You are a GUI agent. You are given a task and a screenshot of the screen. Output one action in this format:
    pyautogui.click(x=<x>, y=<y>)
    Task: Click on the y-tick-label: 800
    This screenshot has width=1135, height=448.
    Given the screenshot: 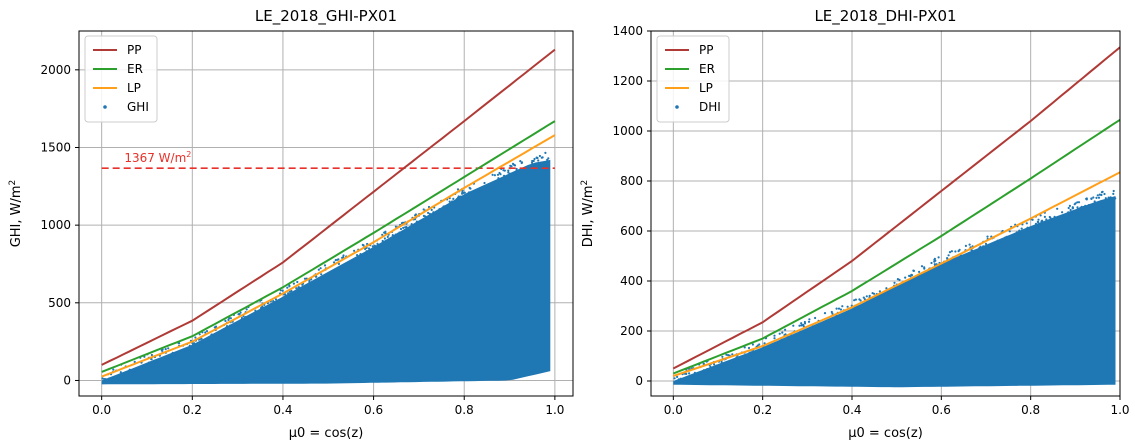 What is the action you would take?
    pyautogui.click(x=631, y=181)
    